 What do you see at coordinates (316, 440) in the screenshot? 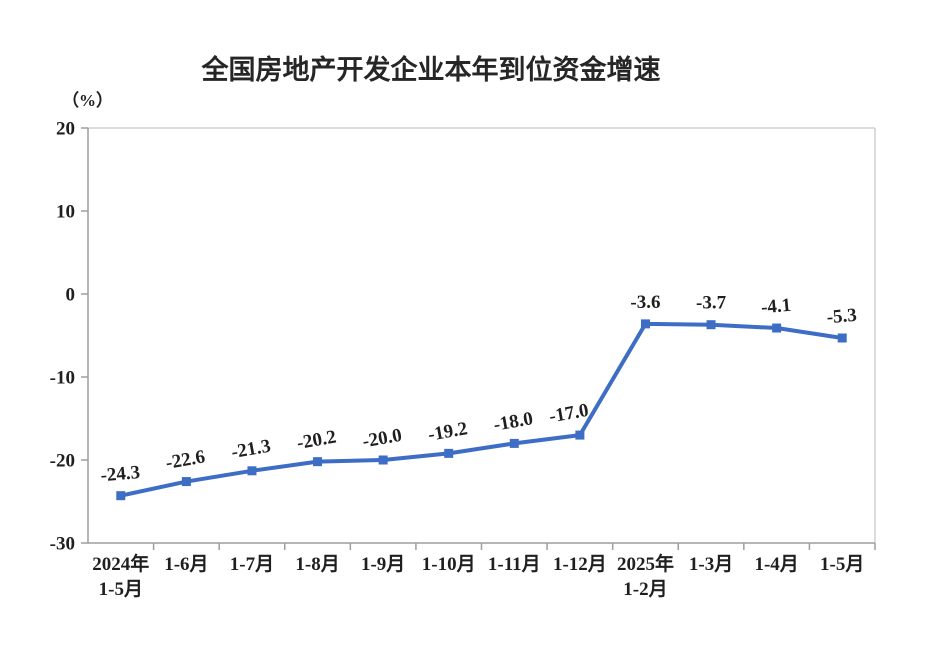
I see `data-point-label: -20.2` at bounding box center [316, 440].